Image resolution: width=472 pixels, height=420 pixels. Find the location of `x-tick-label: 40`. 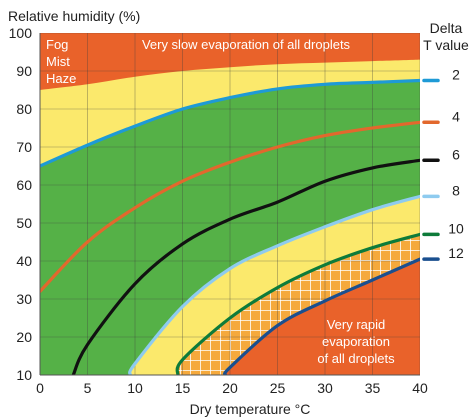

x-tick-label: 40 is located at coordinates (420, 388).